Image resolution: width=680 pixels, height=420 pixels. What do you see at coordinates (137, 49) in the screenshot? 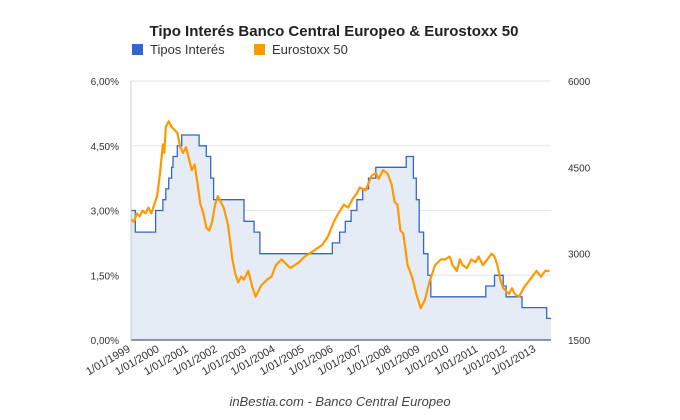
I see `legend-swatch-tipos` at bounding box center [137, 49].